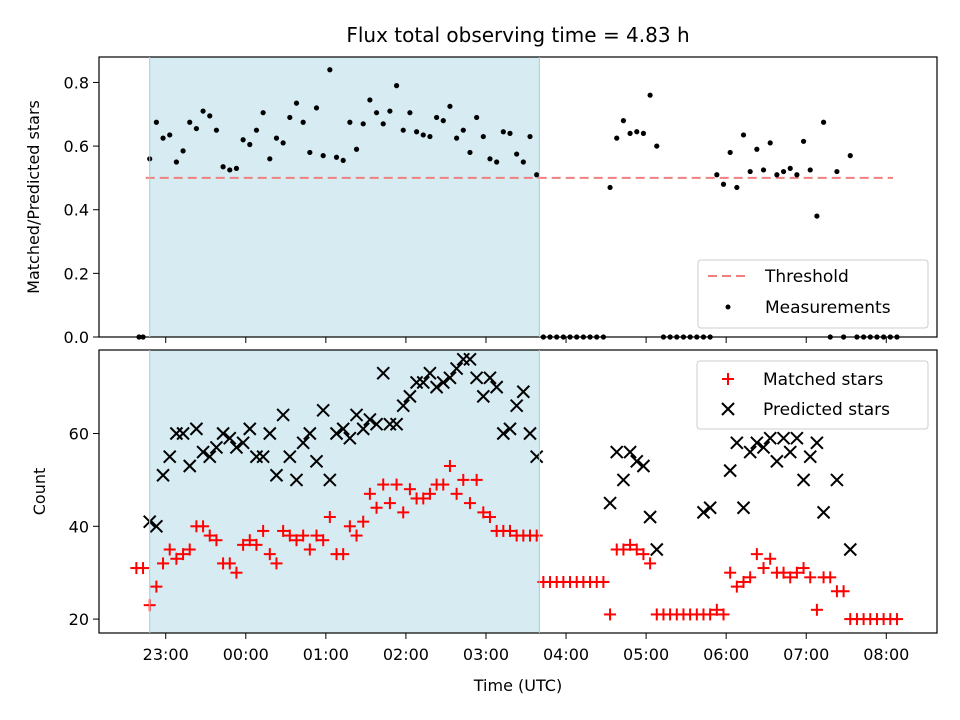 Image resolution: width=960 pixels, height=720 pixels. I want to click on matched-legend-label: Matched stars, so click(823, 380).